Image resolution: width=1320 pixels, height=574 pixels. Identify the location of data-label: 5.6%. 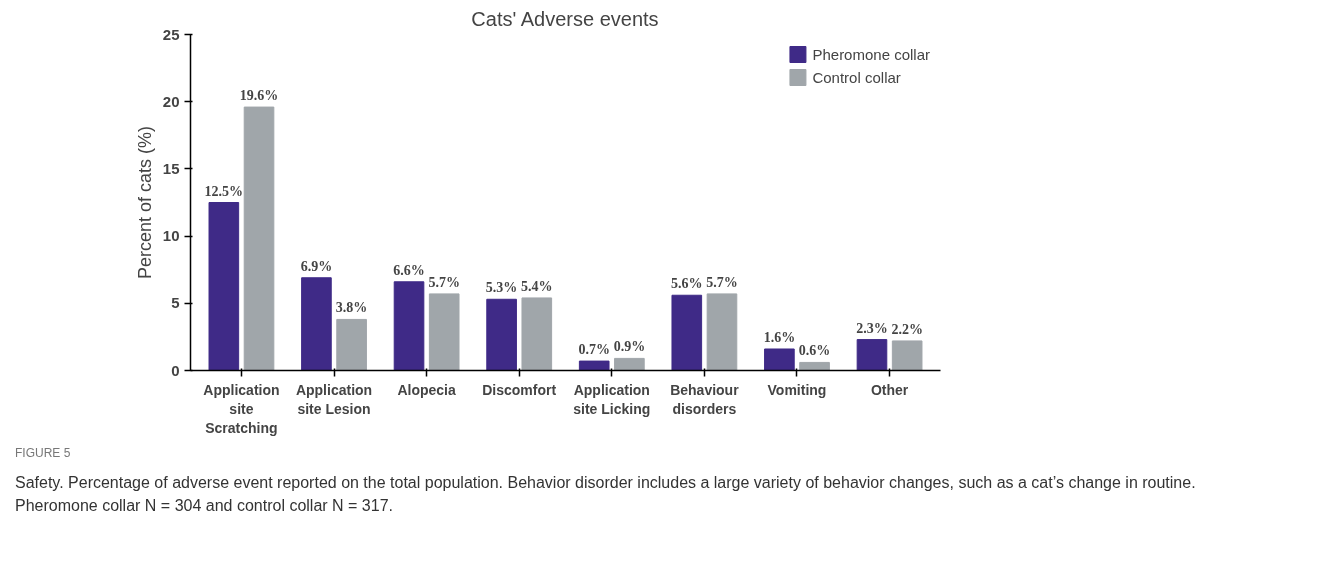
(687, 284).